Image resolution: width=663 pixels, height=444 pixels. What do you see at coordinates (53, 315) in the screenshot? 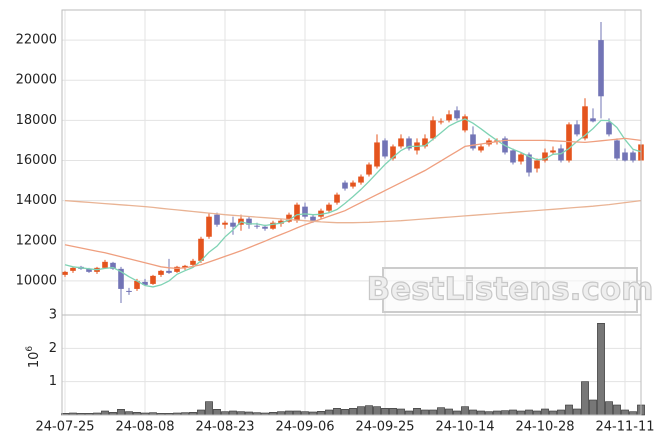
I see `y-tick-label: 3` at bounding box center [53, 315].